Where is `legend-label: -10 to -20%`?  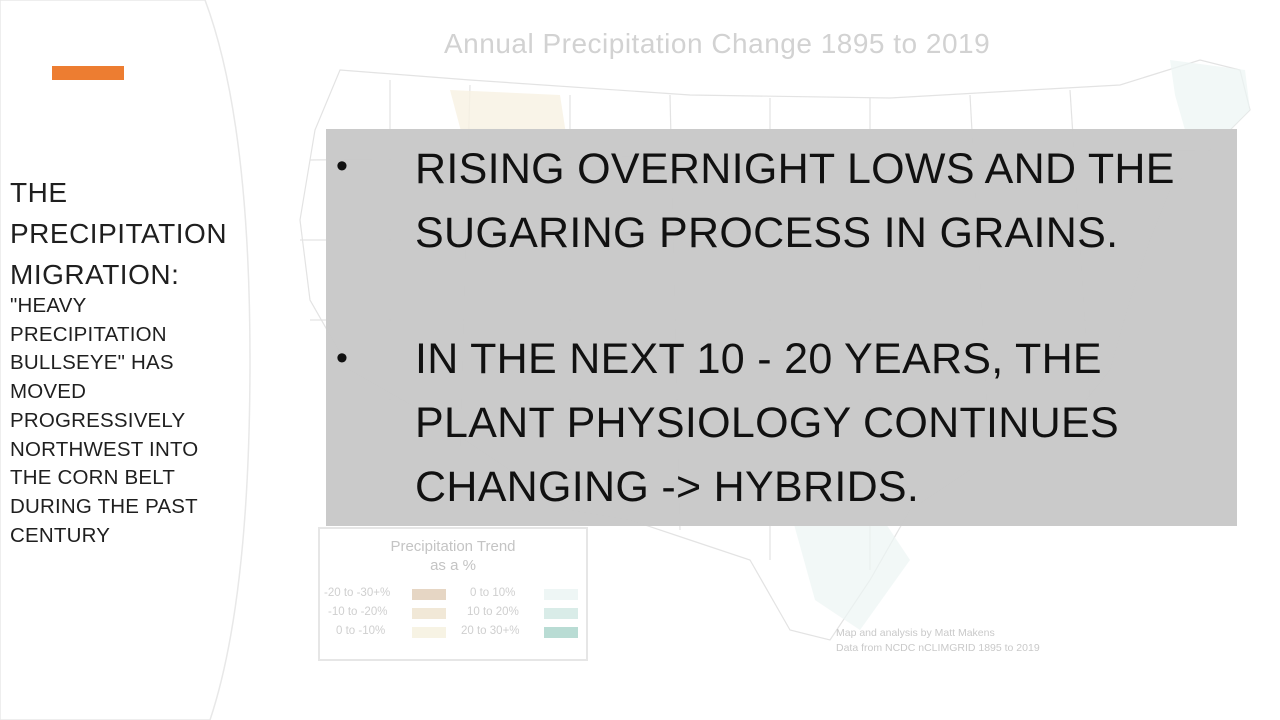
legend-label: -10 to -20% is located at coordinates (358, 612).